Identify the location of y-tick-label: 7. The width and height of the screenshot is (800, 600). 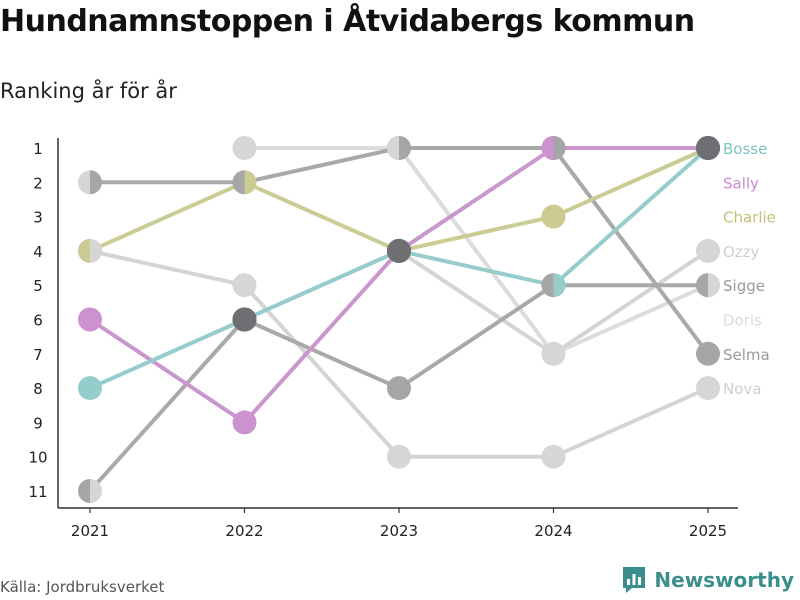
(38, 355).